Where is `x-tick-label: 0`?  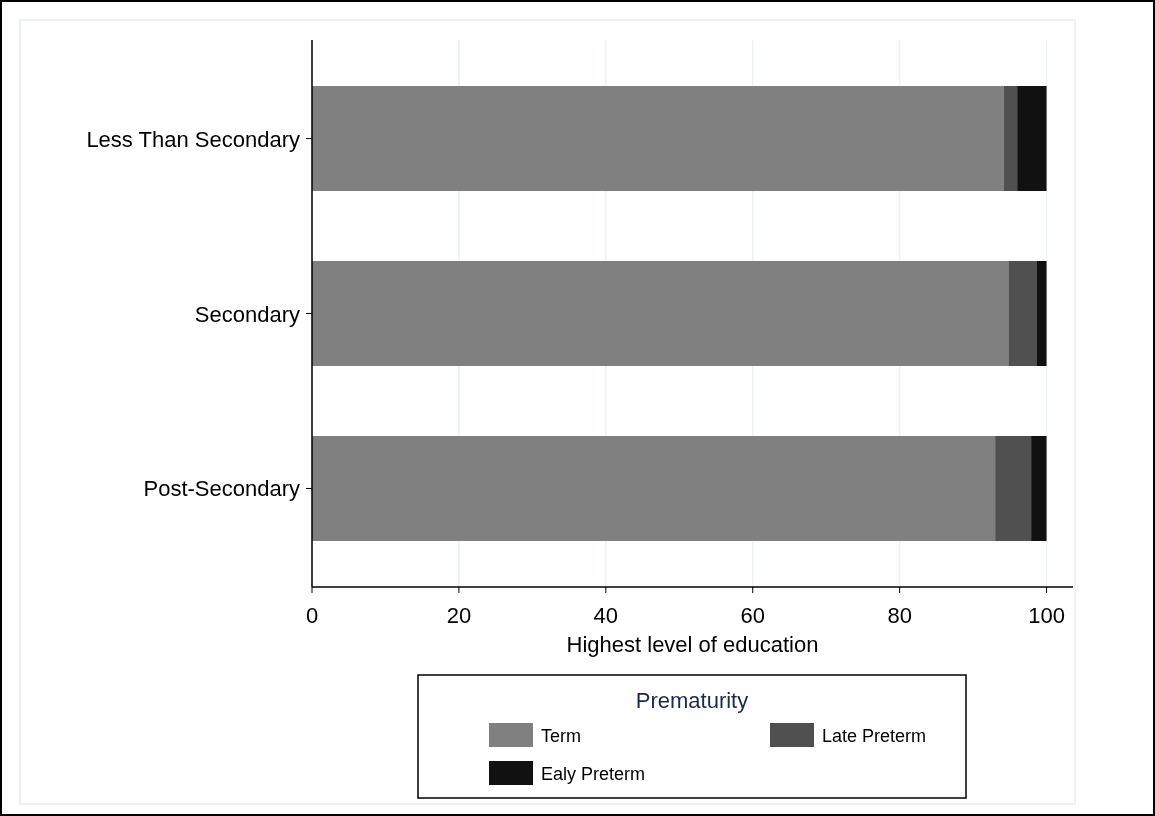
x-tick-label: 0 is located at coordinates (312, 615).